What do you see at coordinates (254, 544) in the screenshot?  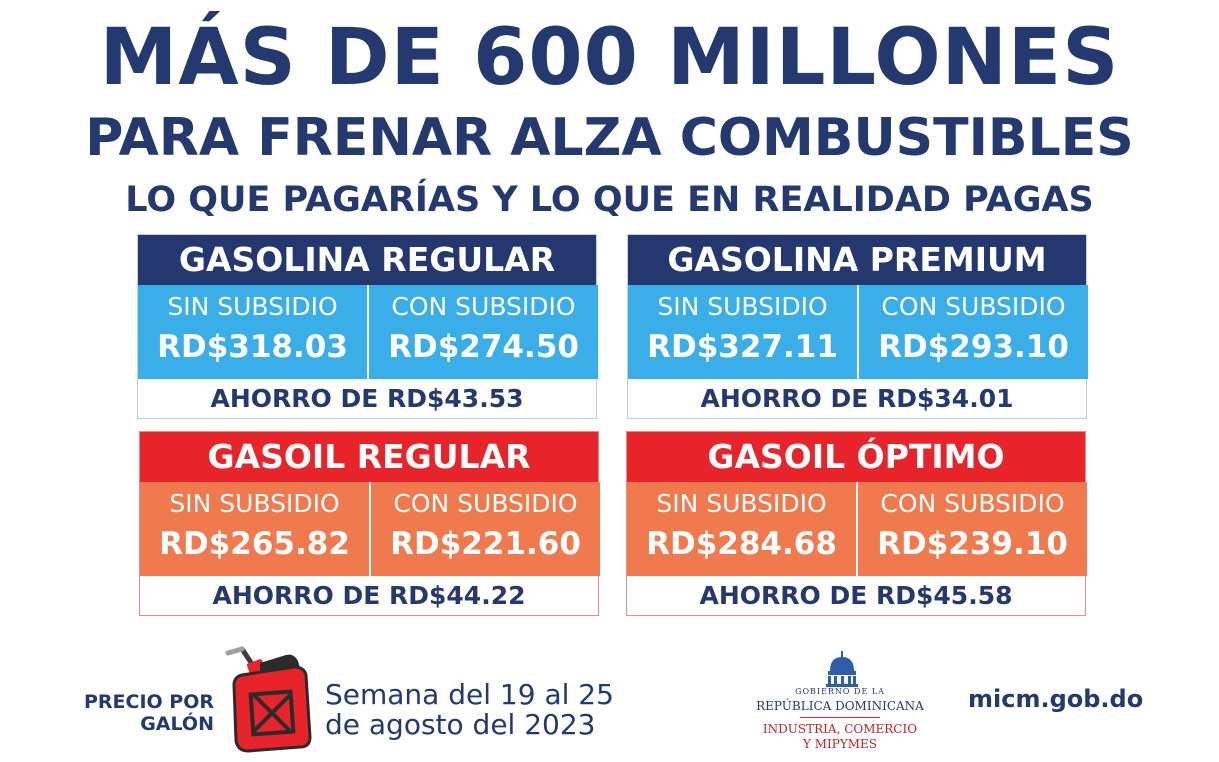 I see `without-value: RD$265.82` at bounding box center [254, 544].